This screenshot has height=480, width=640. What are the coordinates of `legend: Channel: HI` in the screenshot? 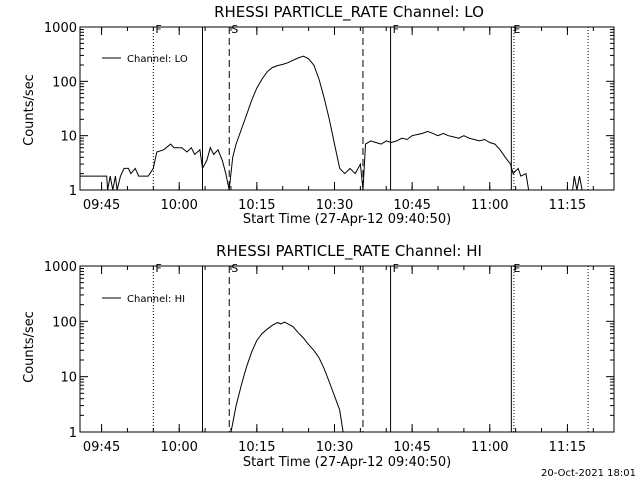 It's located at (143, 299).